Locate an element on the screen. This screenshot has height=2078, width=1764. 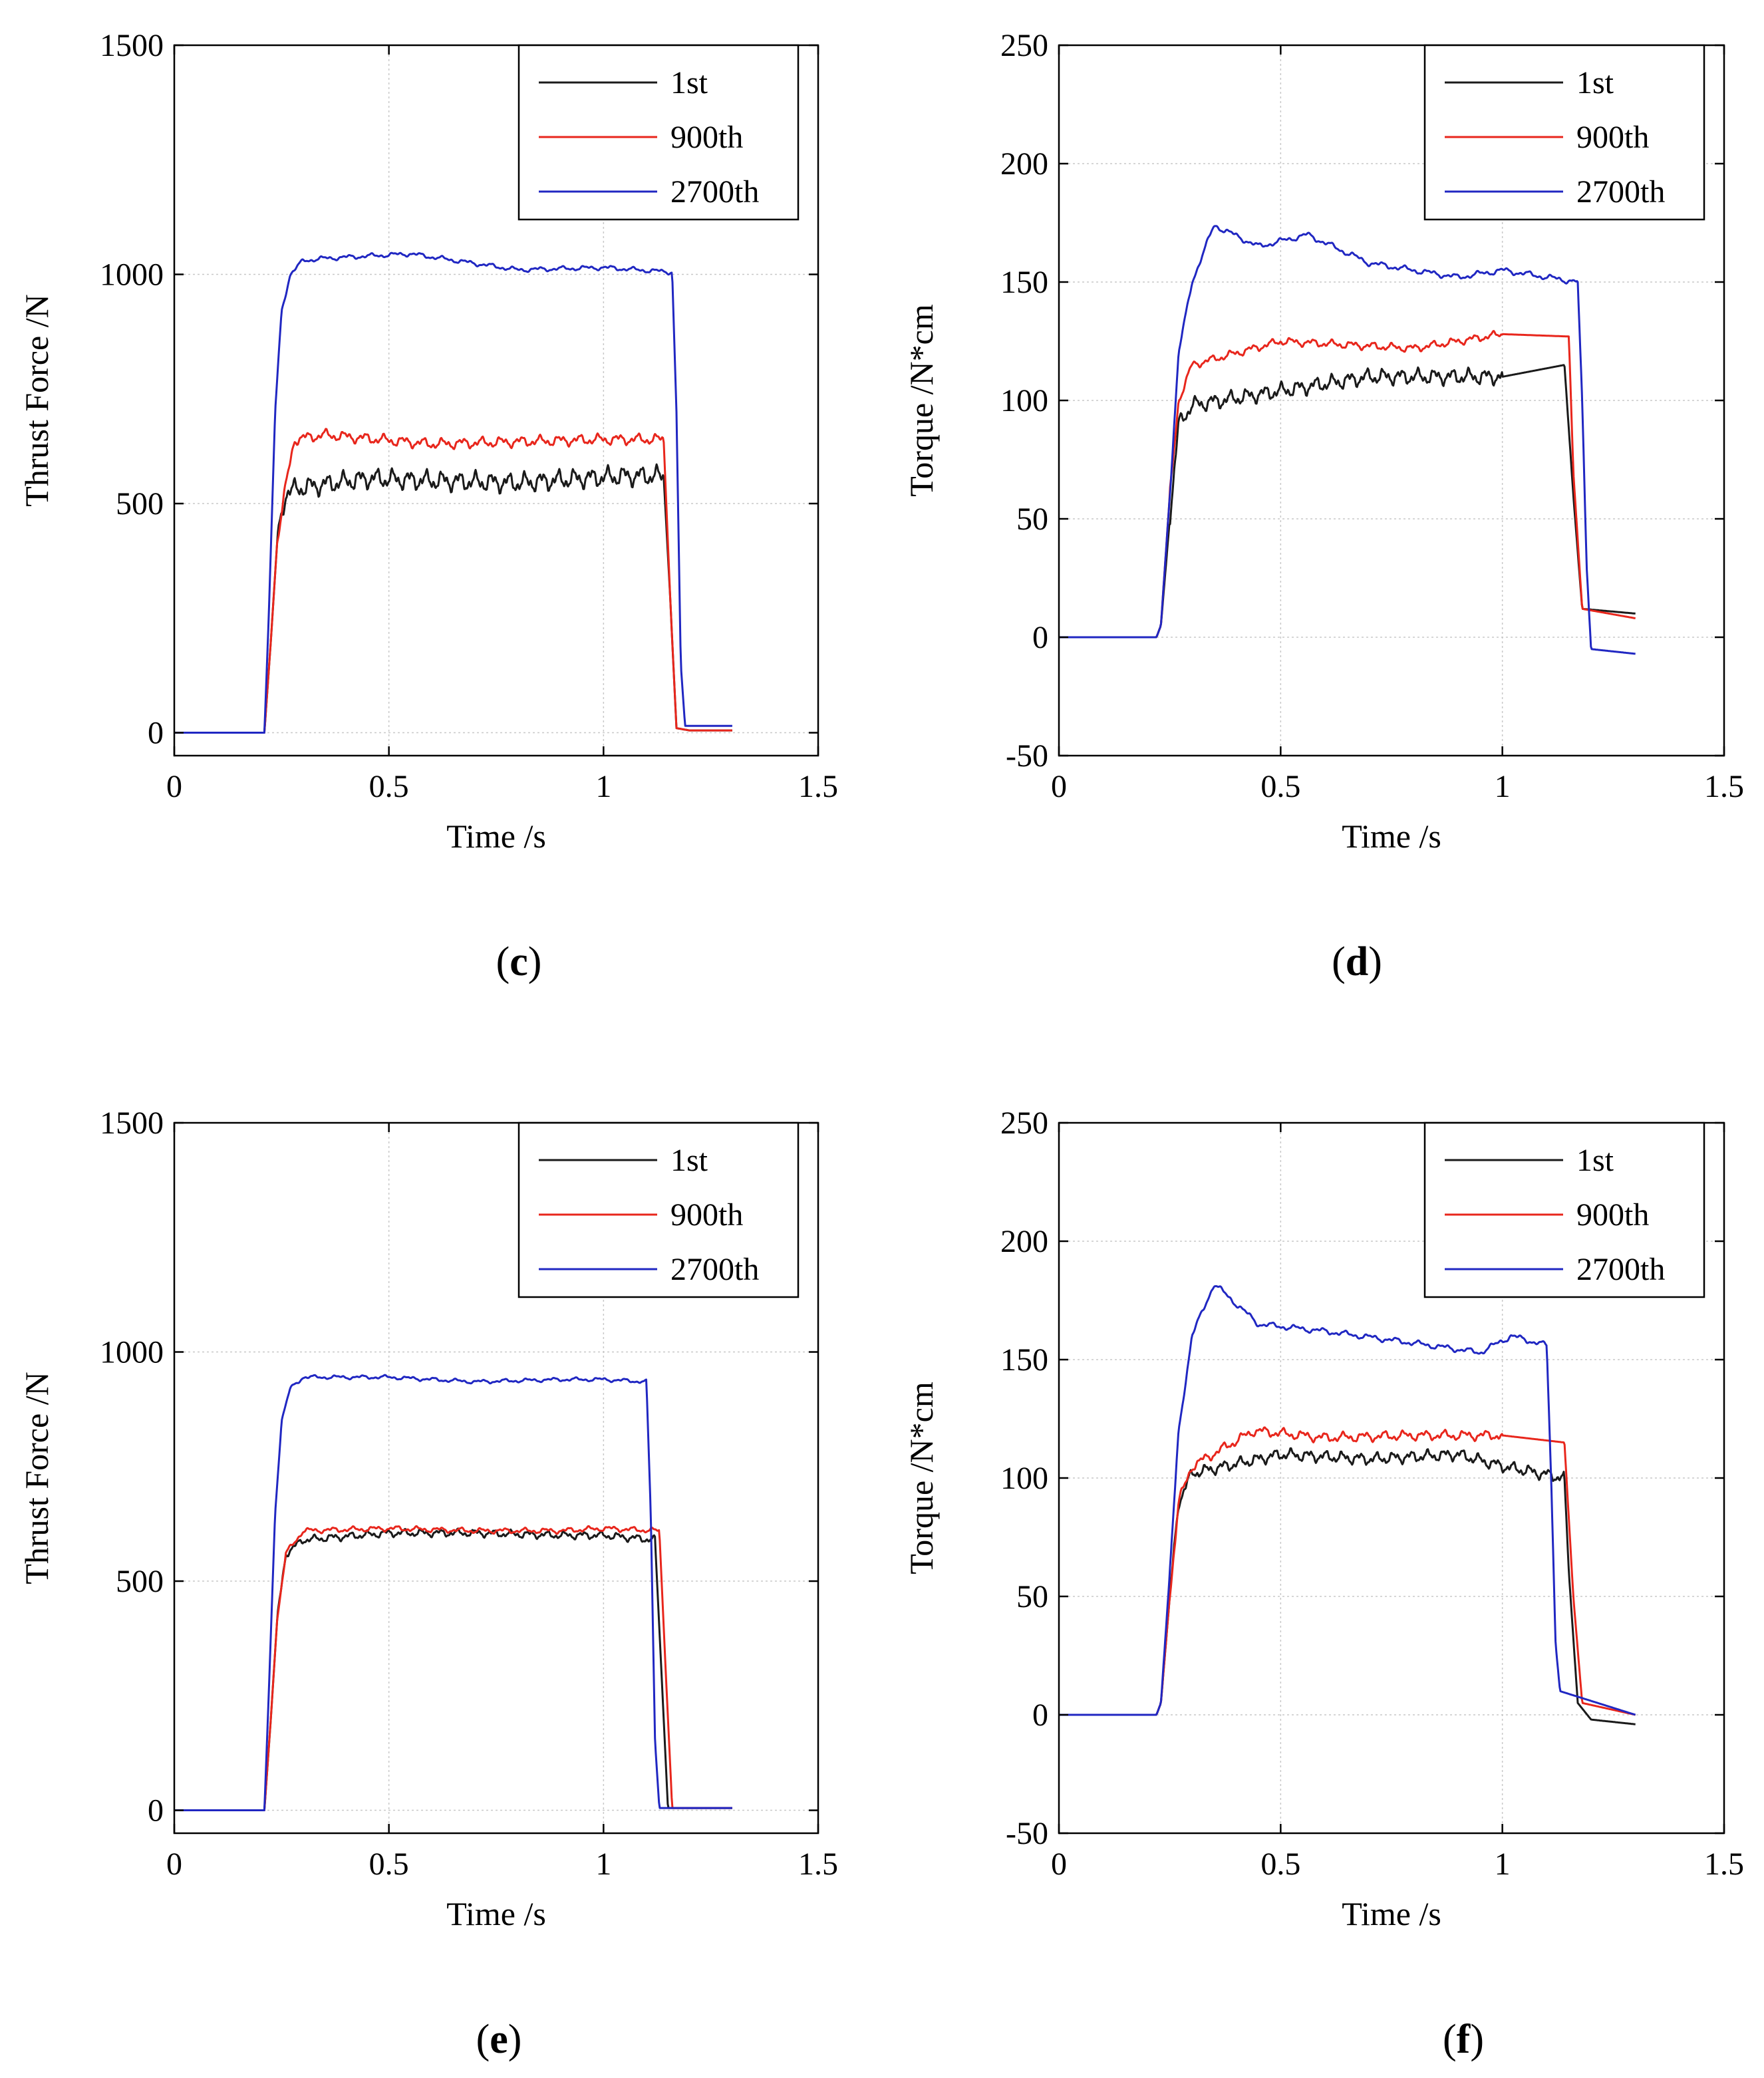
panel-label: (f) is located at coordinates (1463, 2039).